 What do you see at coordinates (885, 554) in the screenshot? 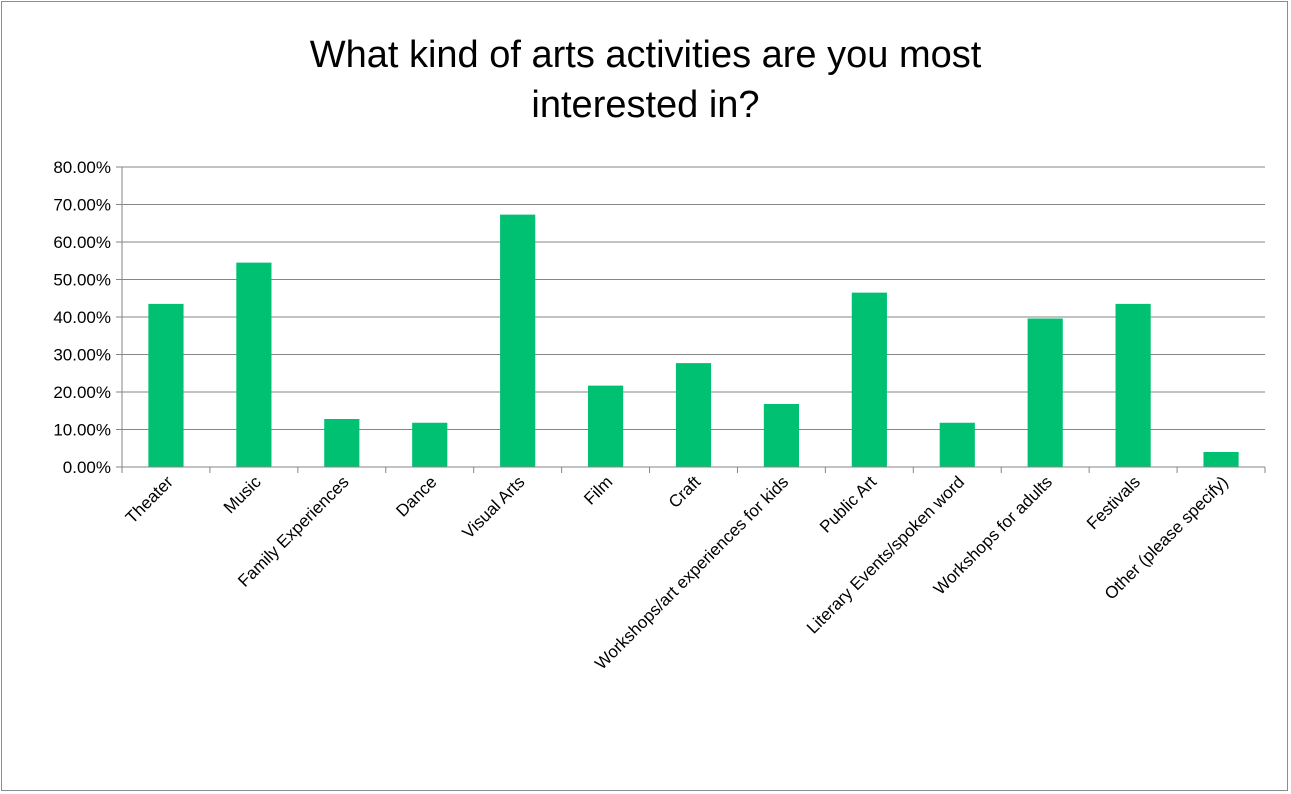
I see `x-tick-label: Literary Events/spoken word` at bounding box center [885, 554].